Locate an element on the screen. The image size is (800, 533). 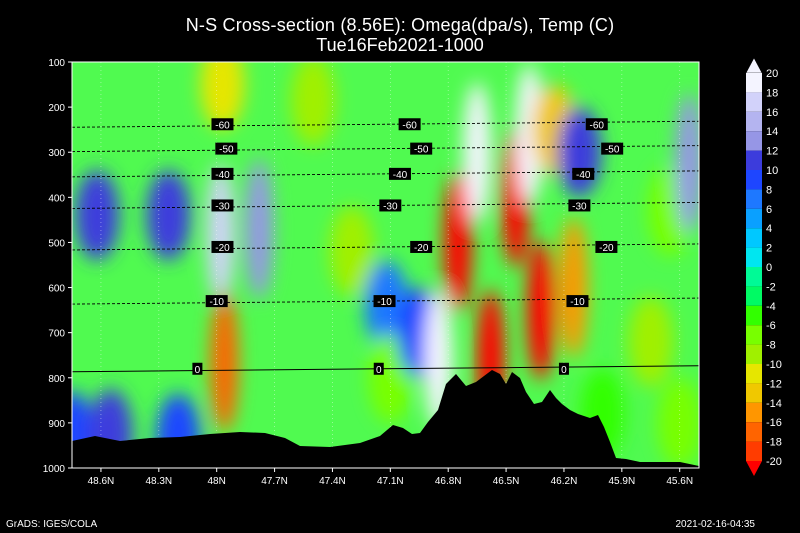
colorbar-tick-label: 6 is located at coordinates (769, 210).